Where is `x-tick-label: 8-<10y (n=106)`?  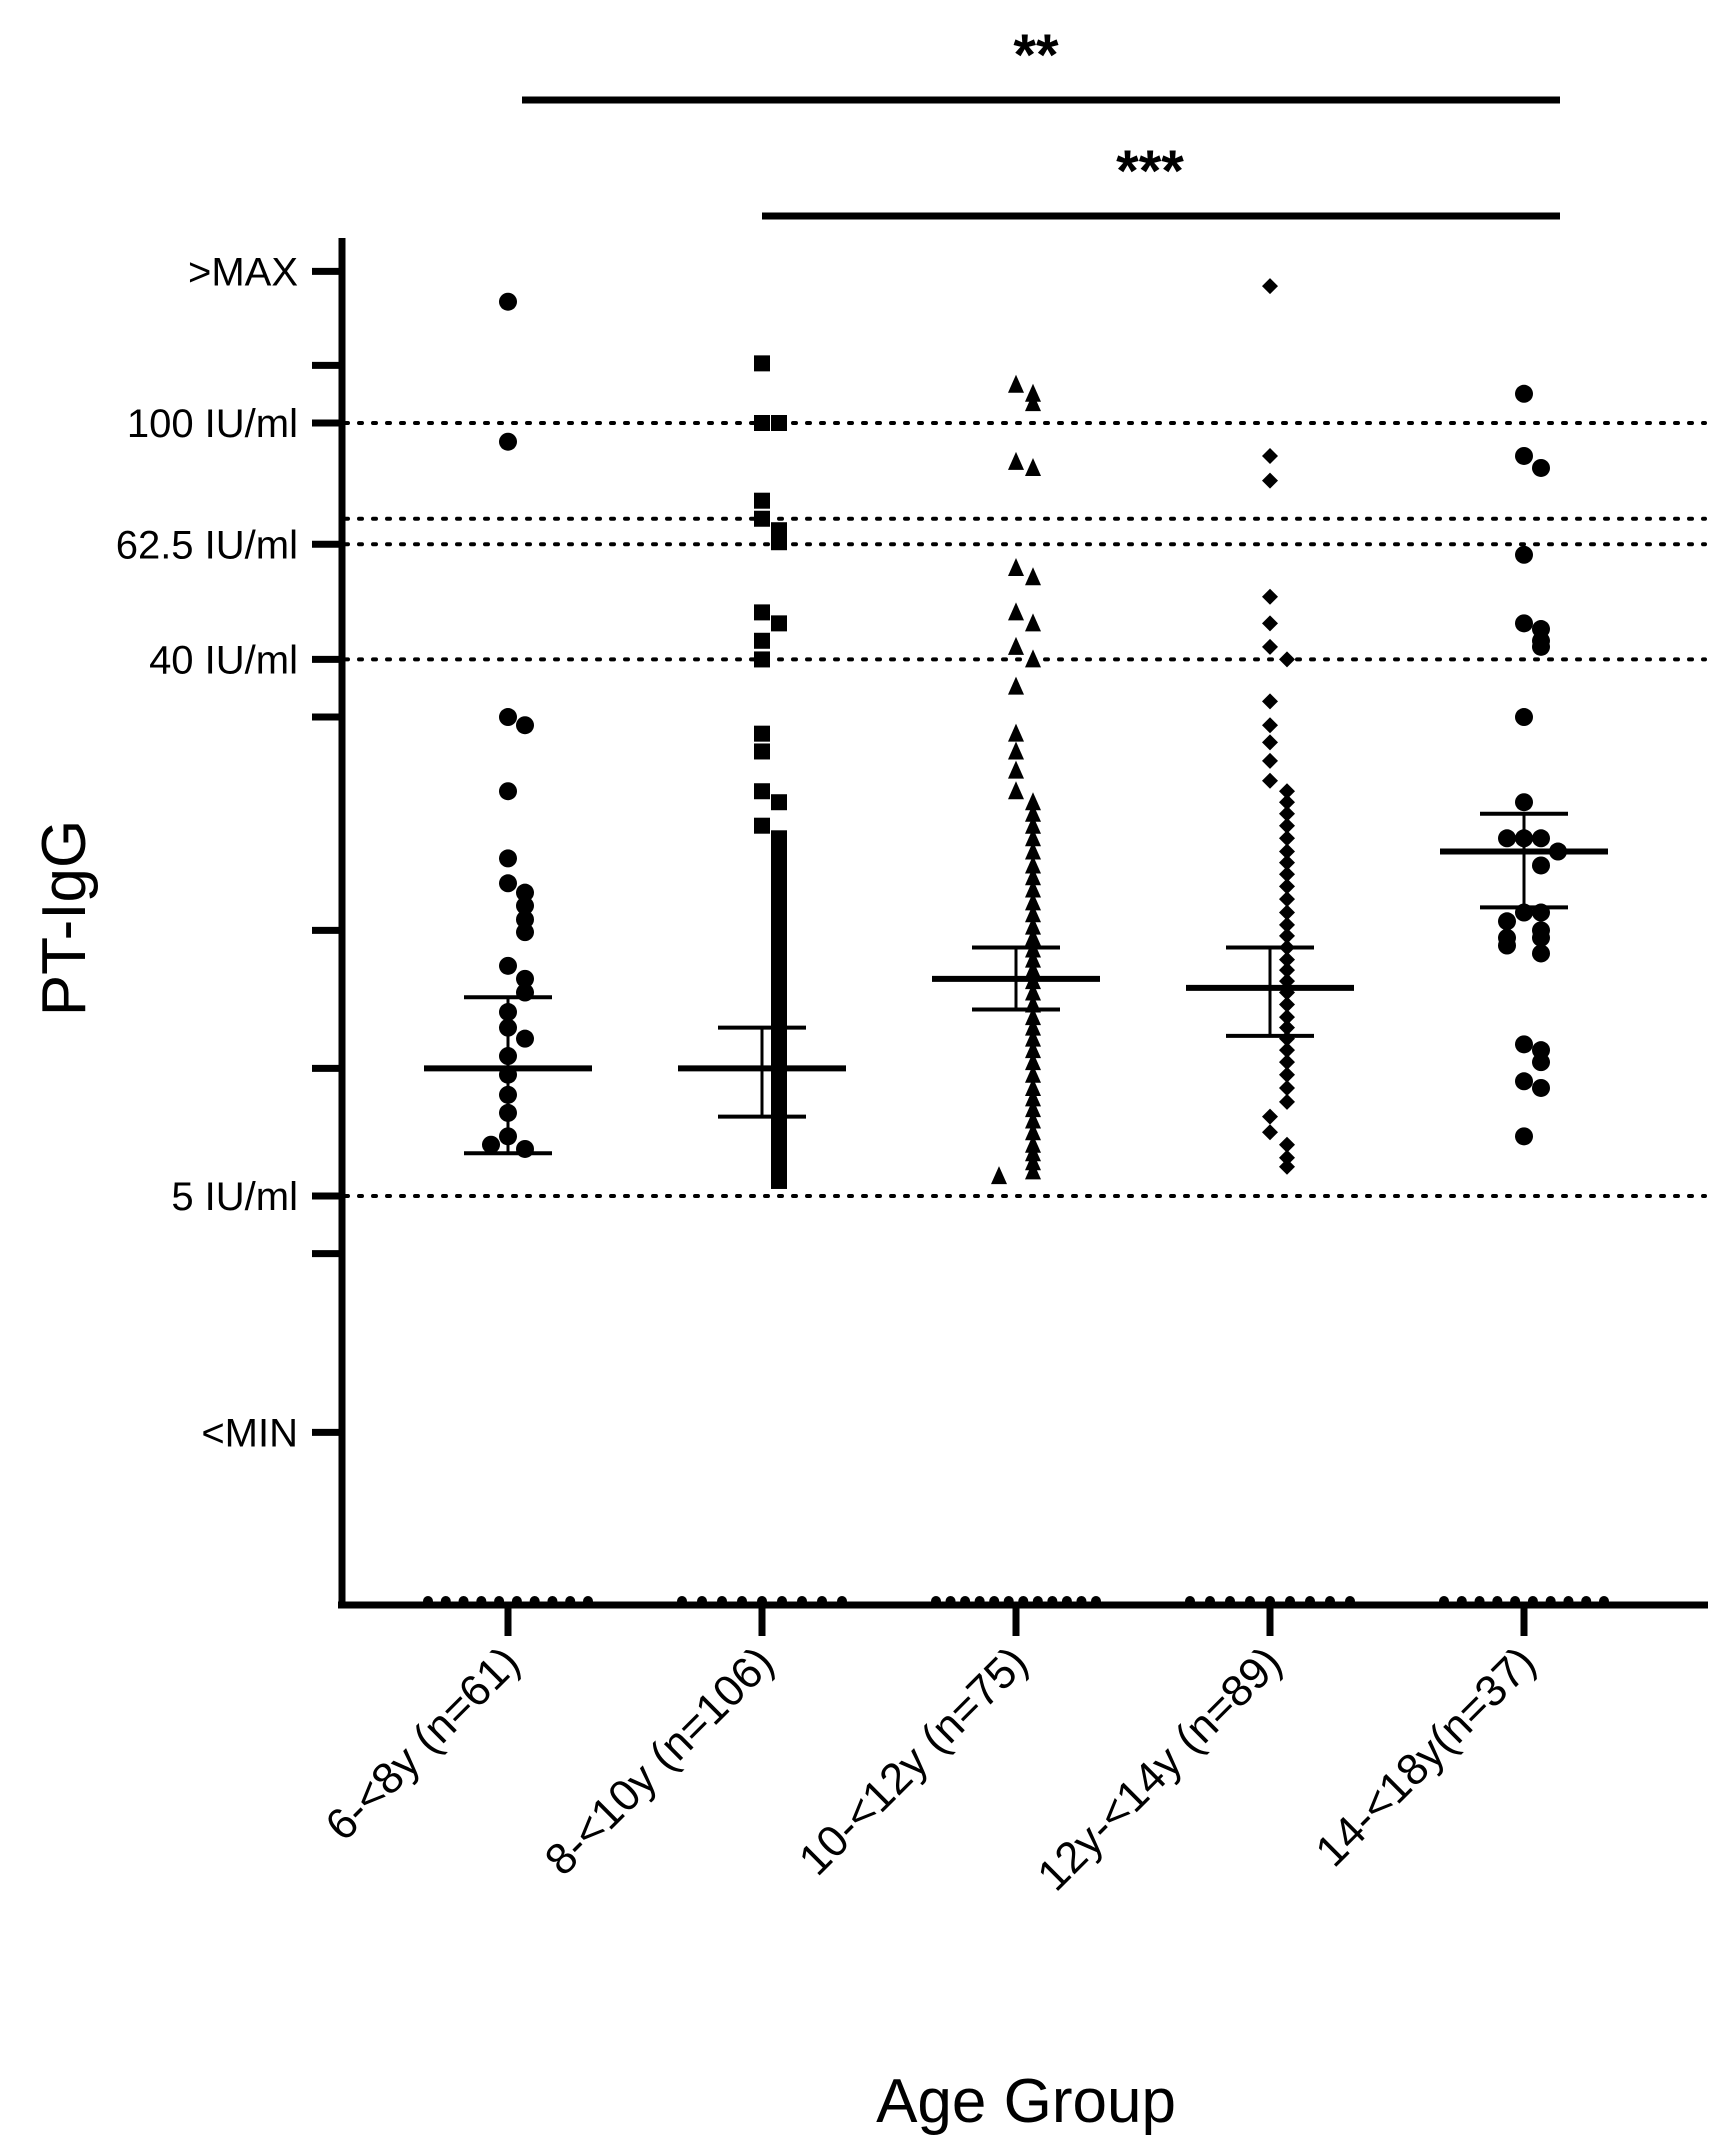
x-tick-label: 8-<10y (n=106) is located at coordinates (659, 1760).